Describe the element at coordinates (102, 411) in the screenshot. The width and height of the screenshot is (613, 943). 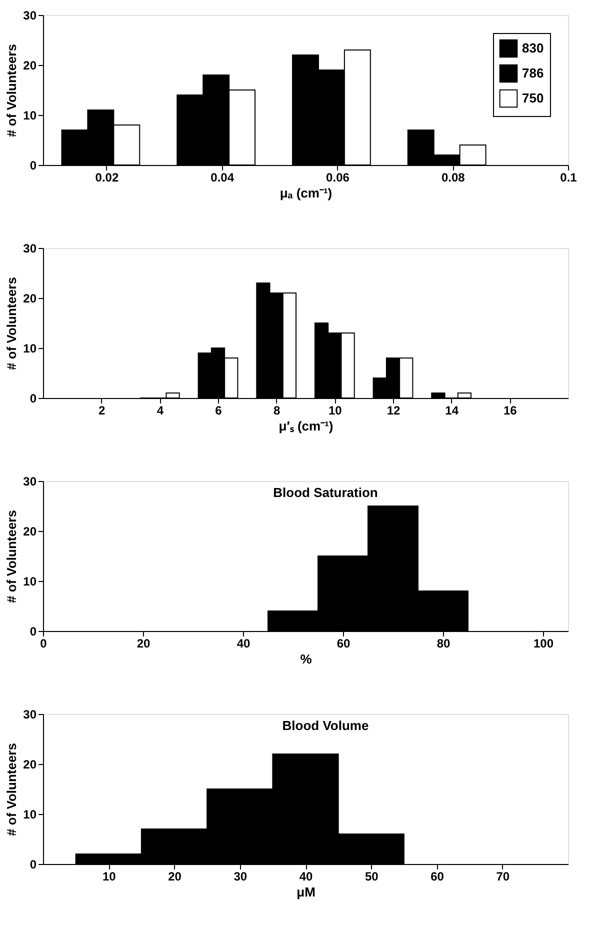
I see `x-tick-label: 2` at that location.